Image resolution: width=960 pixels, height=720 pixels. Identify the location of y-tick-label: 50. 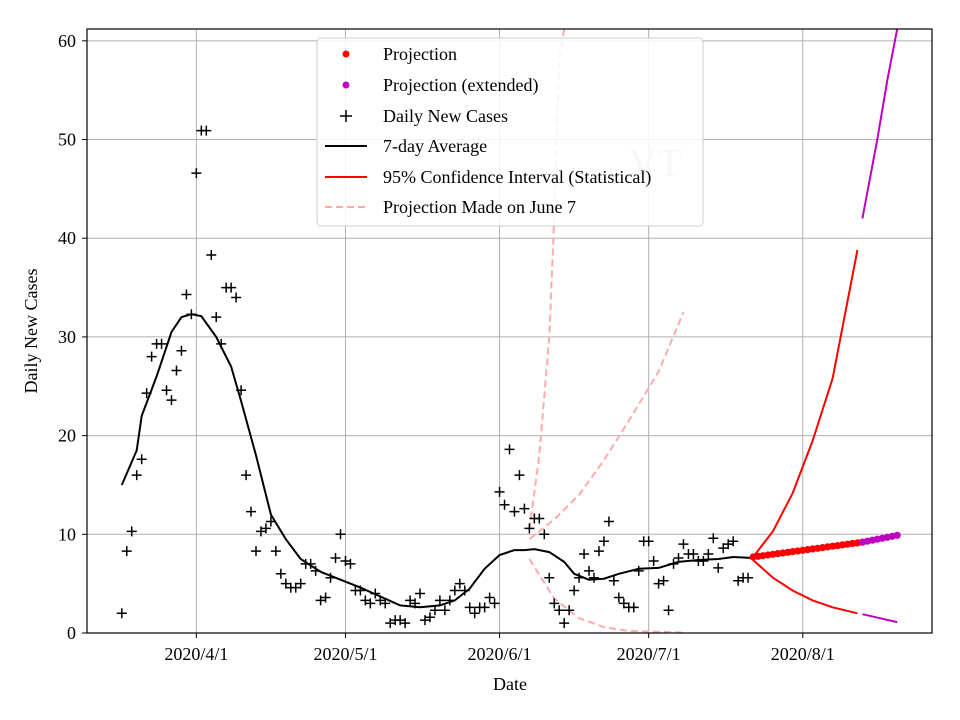
(67, 140).